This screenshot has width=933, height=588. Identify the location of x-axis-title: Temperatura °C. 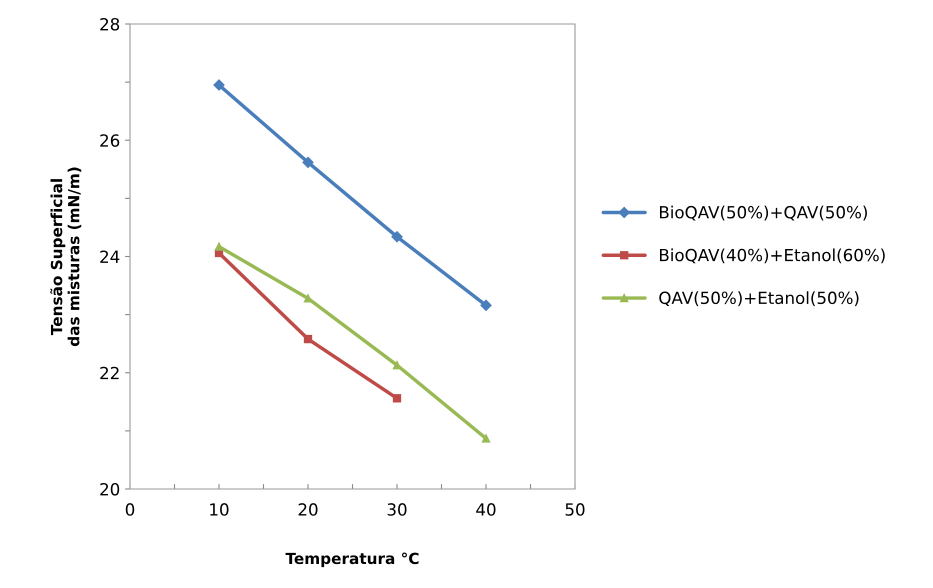
(352, 560).